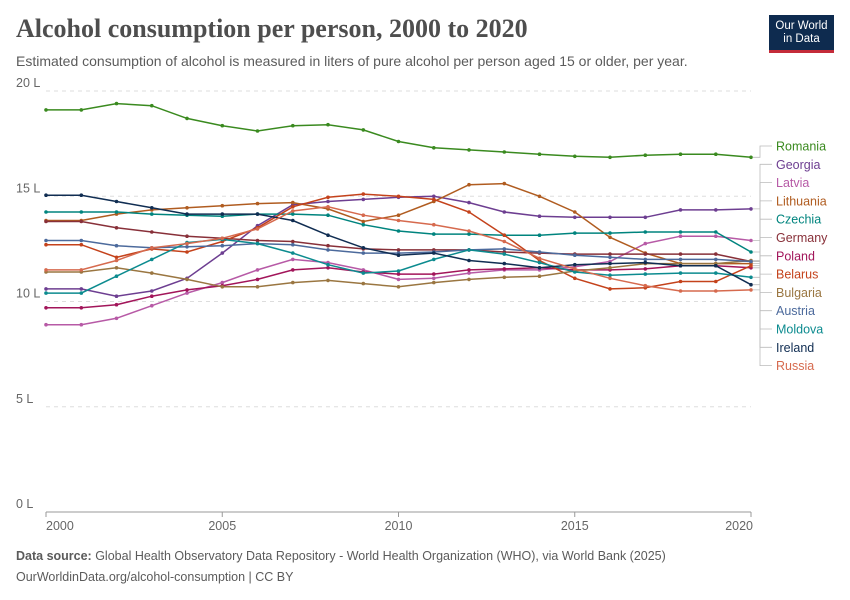 Image resolution: width=850 pixels, height=600 pixels. What do you see at coordinates (801, 201) in the screenshot?
I see `legend-entry-lithuania: Lithuania` at bounding box center [801, 201].